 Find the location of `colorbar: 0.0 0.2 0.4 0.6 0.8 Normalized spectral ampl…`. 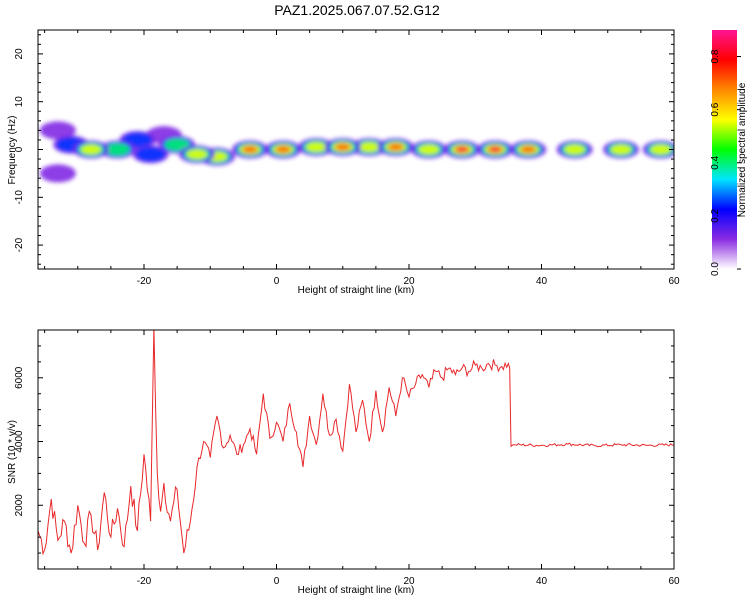

colorbar: 0.0 0.2 0.4 0.6 0.8 Normalized spectral ampl… is located at coordinates (729, 153).